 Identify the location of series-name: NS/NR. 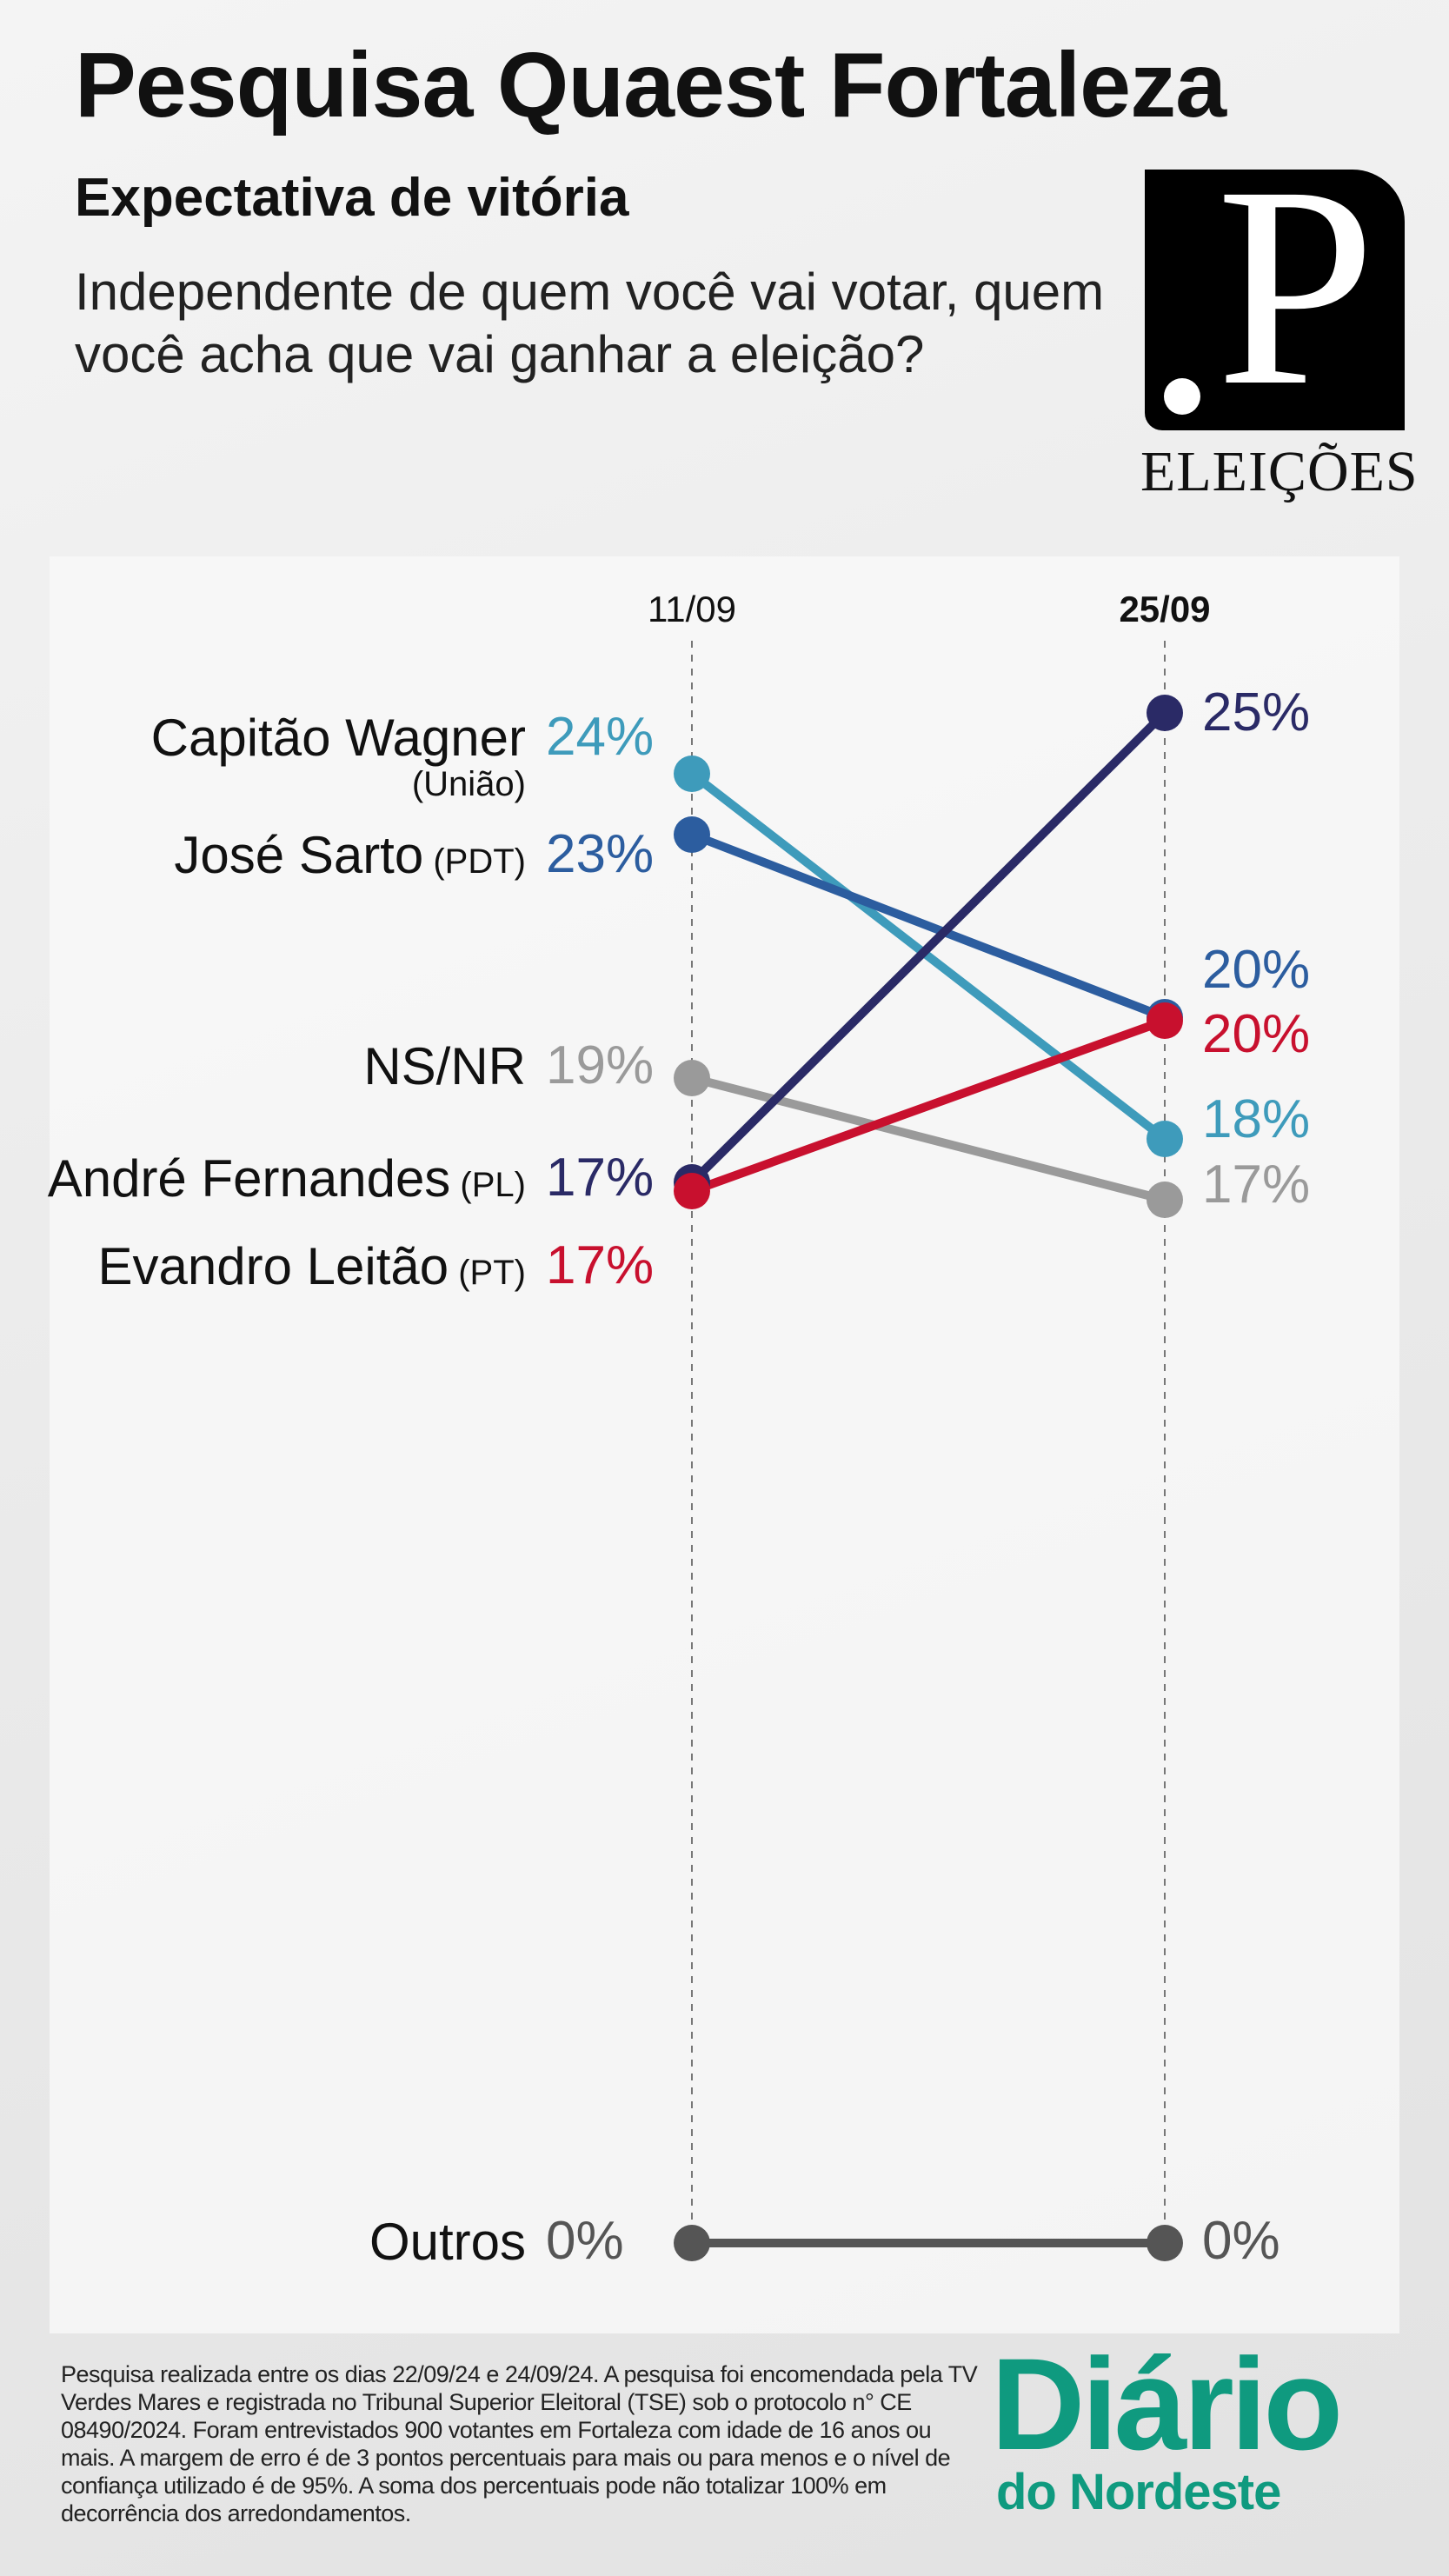
(444, 1066).